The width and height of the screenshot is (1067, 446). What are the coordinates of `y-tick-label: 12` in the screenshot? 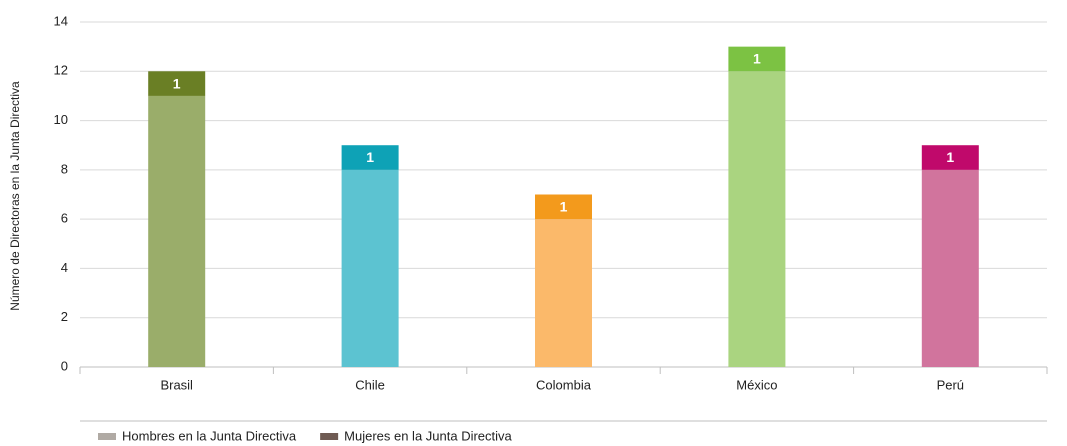 It's located at (61, 70).